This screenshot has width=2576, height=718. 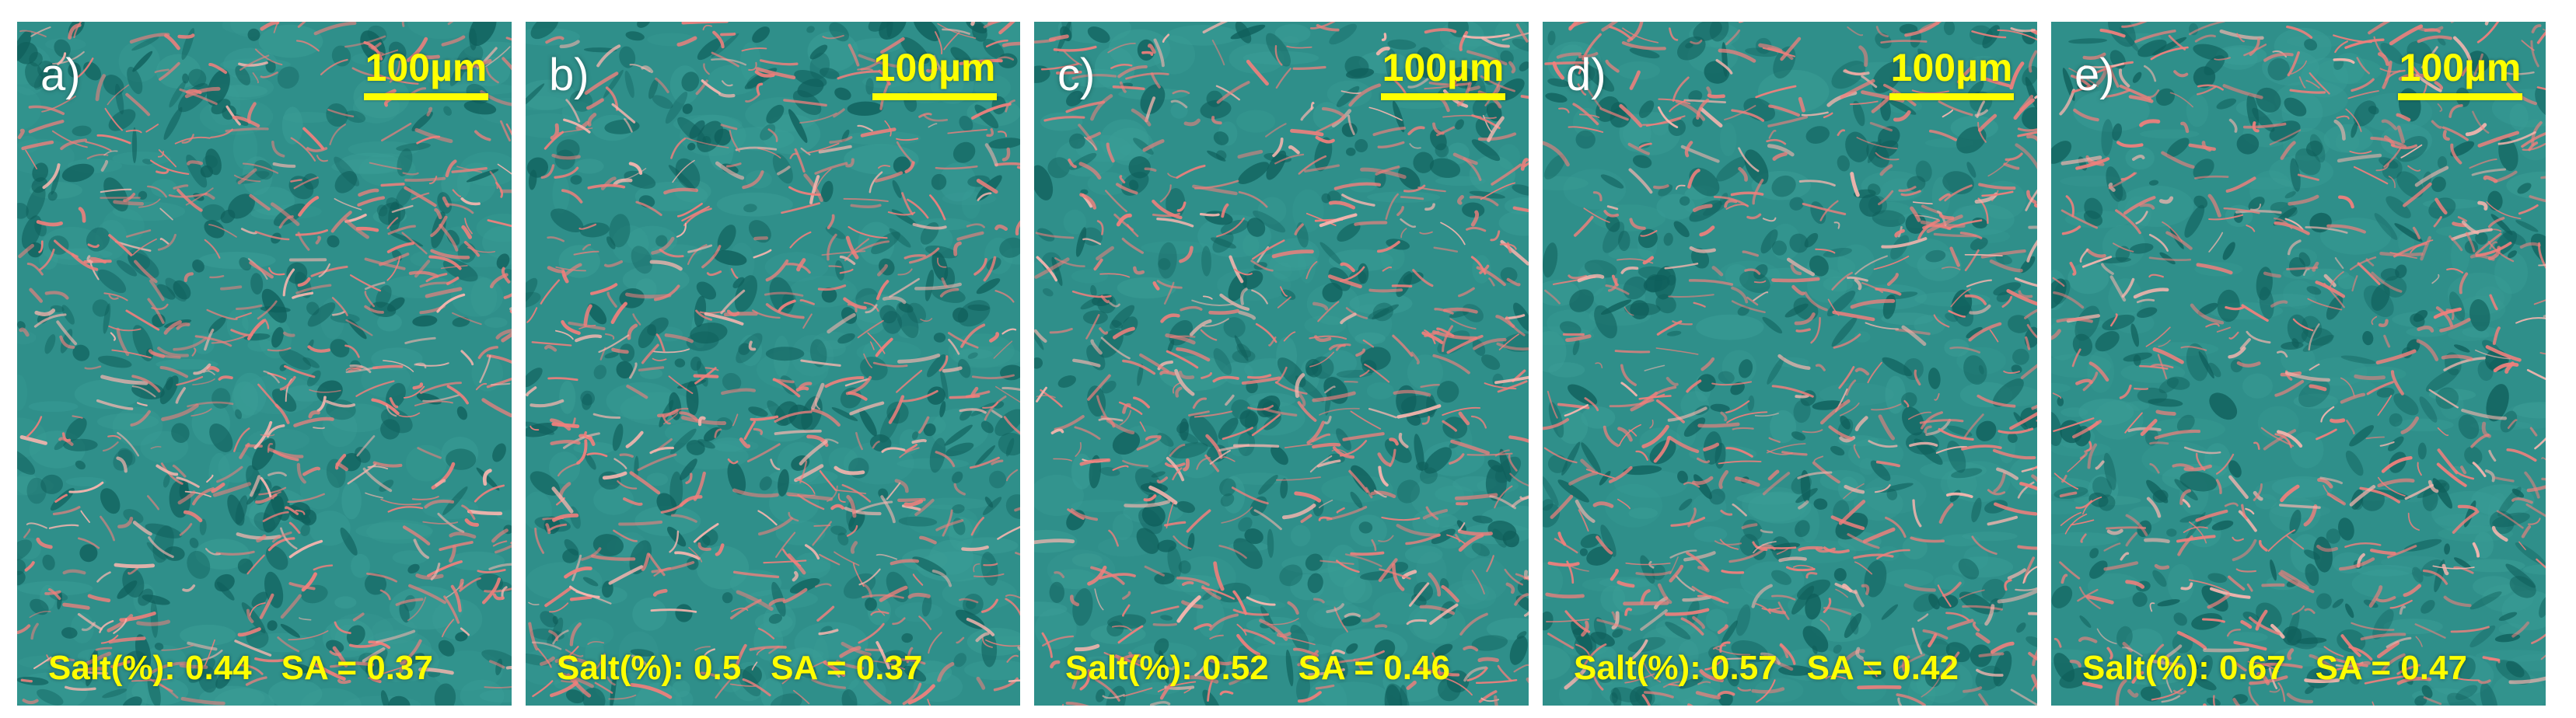 I want to click on panel-caption: Salt(%): 0.57 SA = 0.42, so click(x=1766, y=668).